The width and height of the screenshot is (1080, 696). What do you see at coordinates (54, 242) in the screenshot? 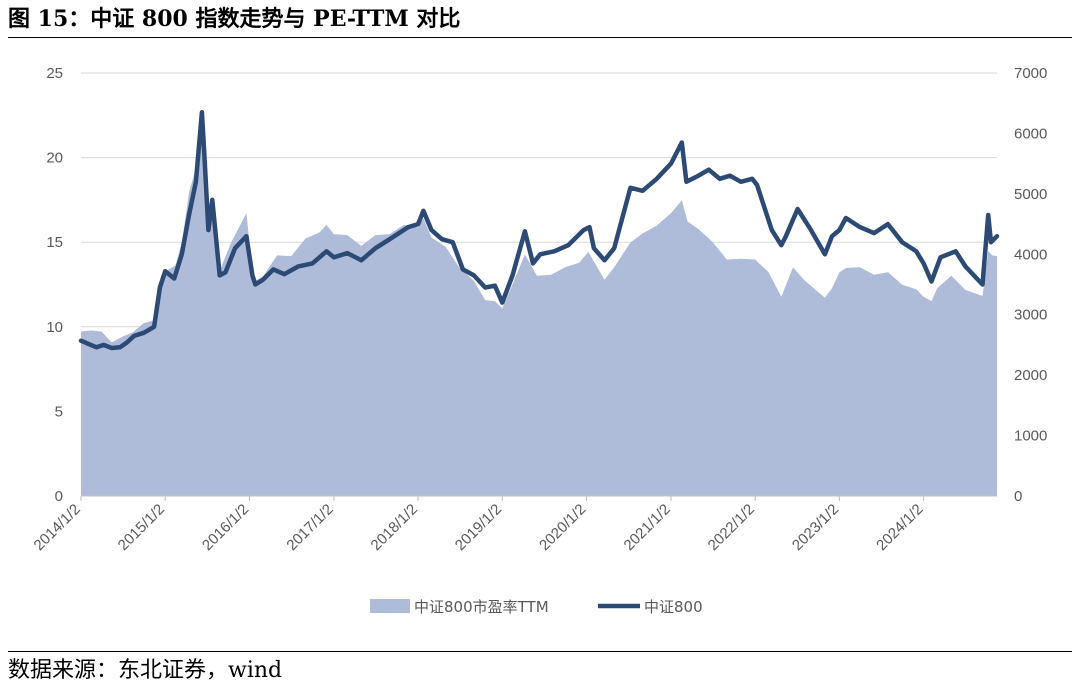
I see `left-tick-label: 15` at bounding box center [54, 242].